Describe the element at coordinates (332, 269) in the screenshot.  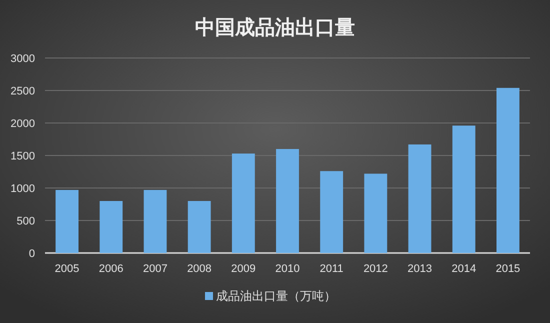
I see `x-tick-label: 2011` at that location.